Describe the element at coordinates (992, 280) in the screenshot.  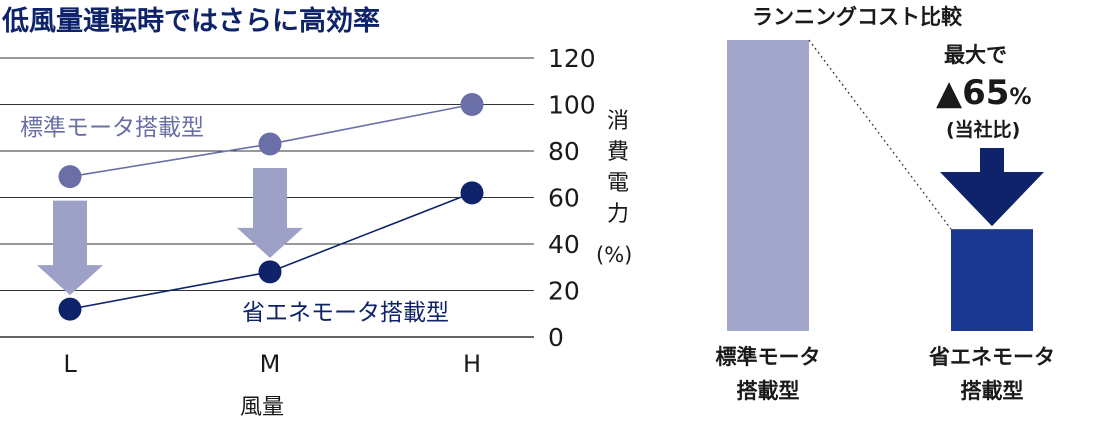
I see `bar-eco` at that location.